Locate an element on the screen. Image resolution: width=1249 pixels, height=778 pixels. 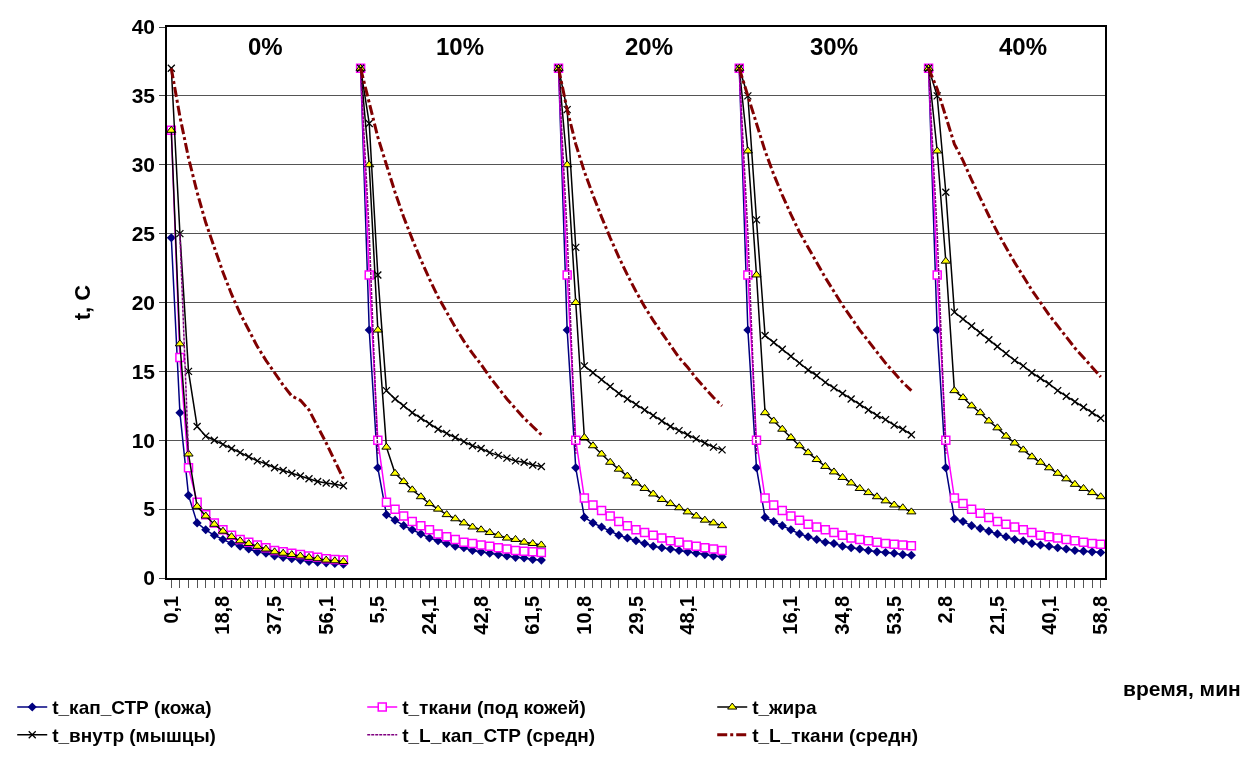
y-tick-label: 25 is located at coordinates (143, 233).